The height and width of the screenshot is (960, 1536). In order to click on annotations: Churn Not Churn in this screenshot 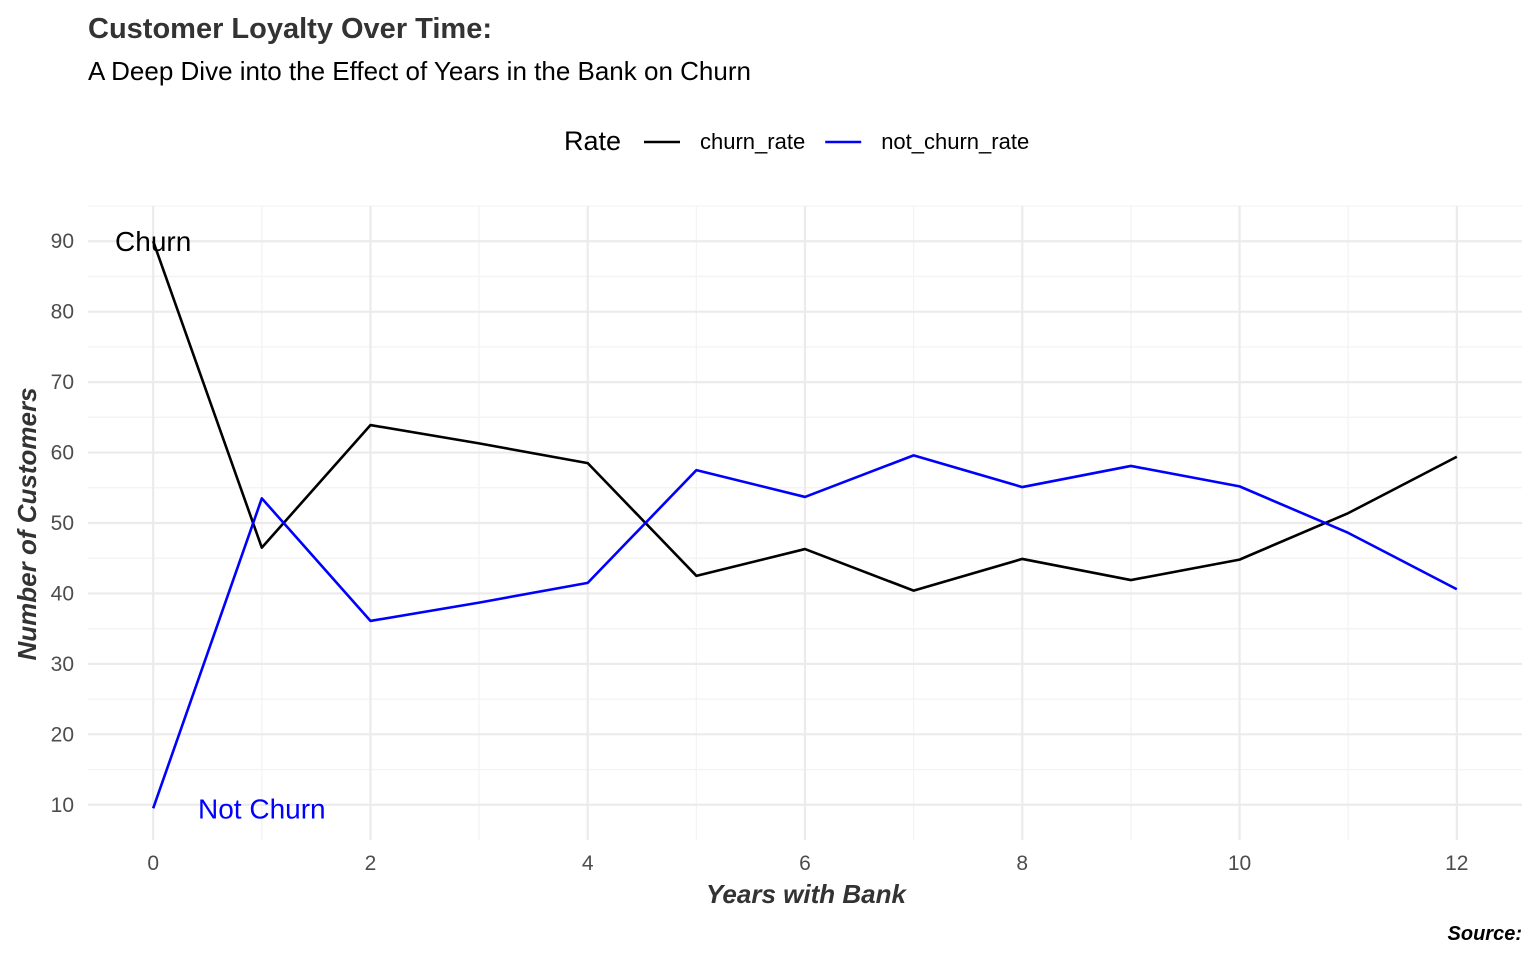, I will do `click(220, 525)`.